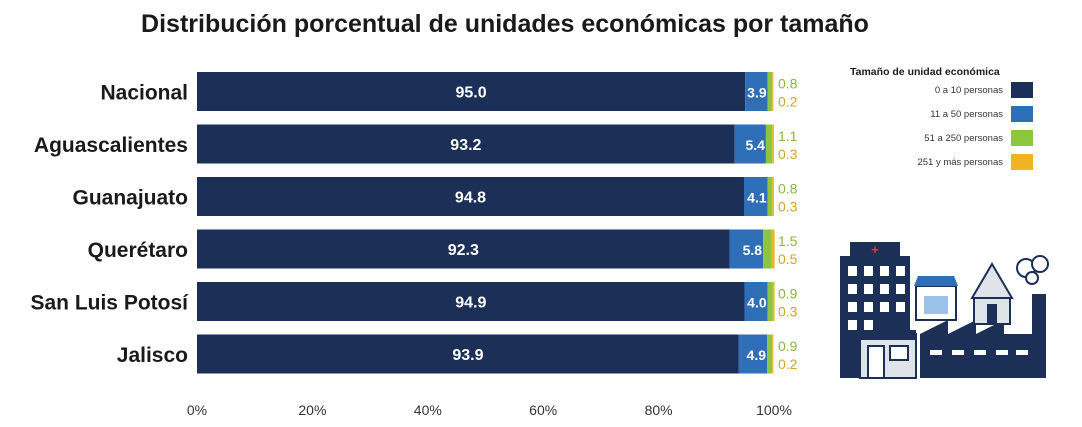 This screenshot has height=427, width=1082. Describe the element at coordinates (312, 410) in the screenshot. I see `x-tick-label: 20%` at that location.